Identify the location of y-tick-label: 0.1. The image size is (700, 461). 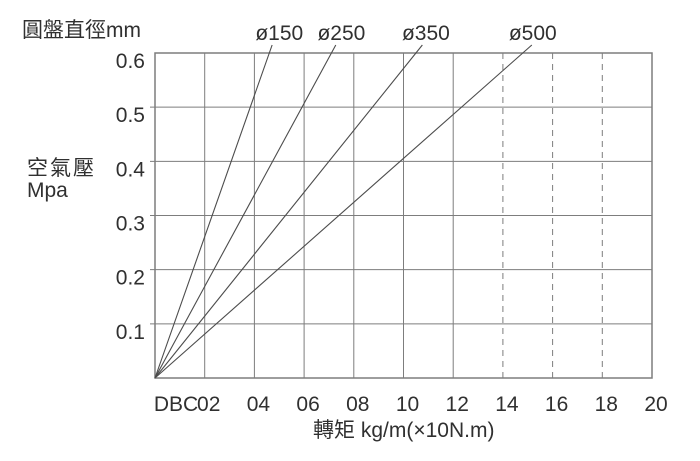
(130, 332).